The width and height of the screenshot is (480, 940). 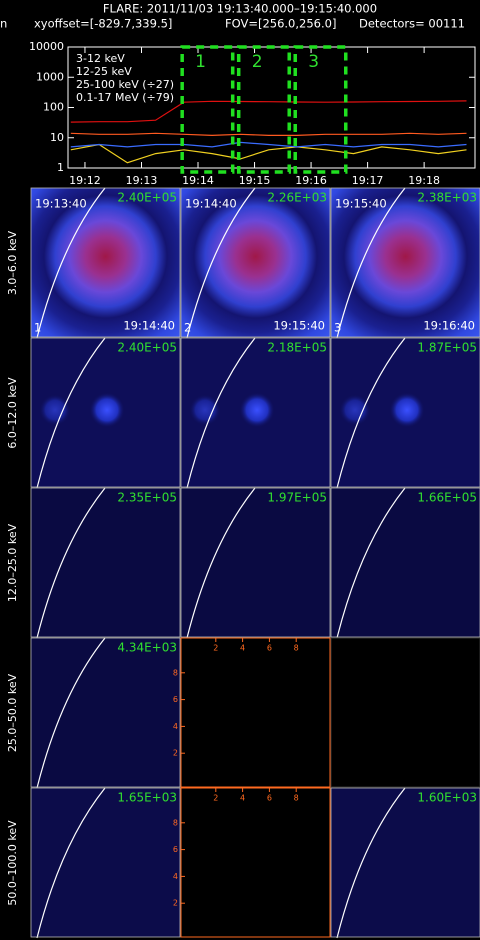 I want to click on panel-end: 19:15:40, so click(x=299, y=326).